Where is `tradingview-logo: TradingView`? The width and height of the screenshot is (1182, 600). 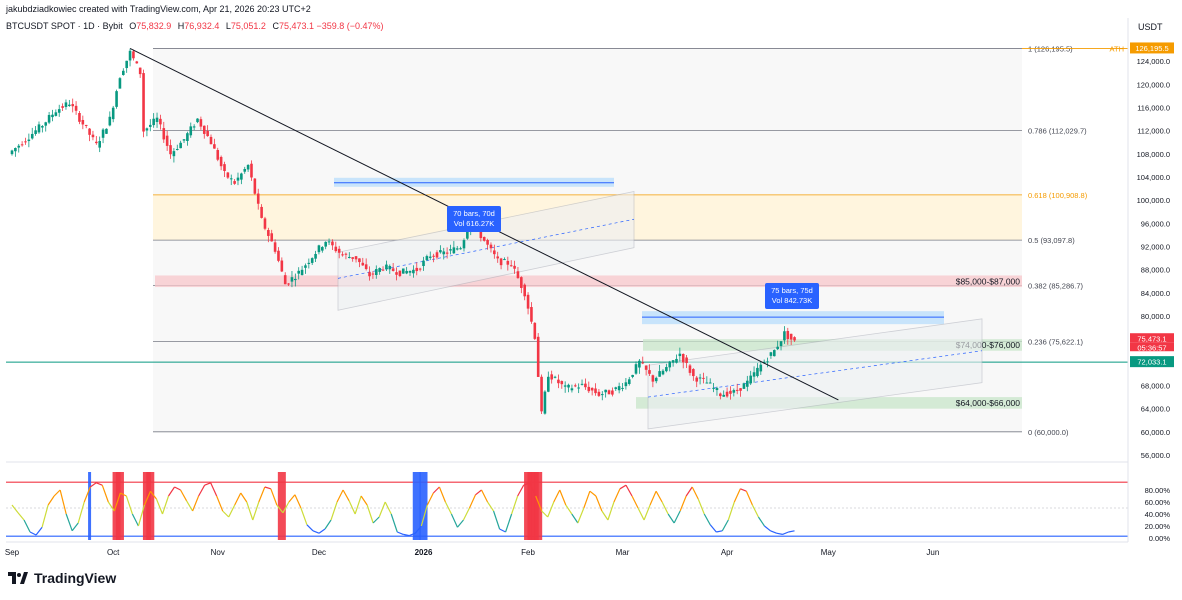
tradingview-logo: TradingView is located at coordinates (62, 578).